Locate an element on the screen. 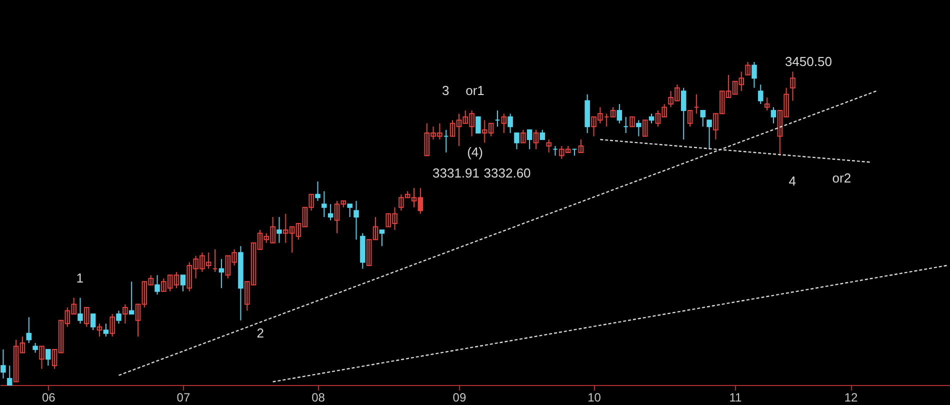 The width and height of the screenshot is (950, 405). annotation: 2 is located at coordinates (260, 332).